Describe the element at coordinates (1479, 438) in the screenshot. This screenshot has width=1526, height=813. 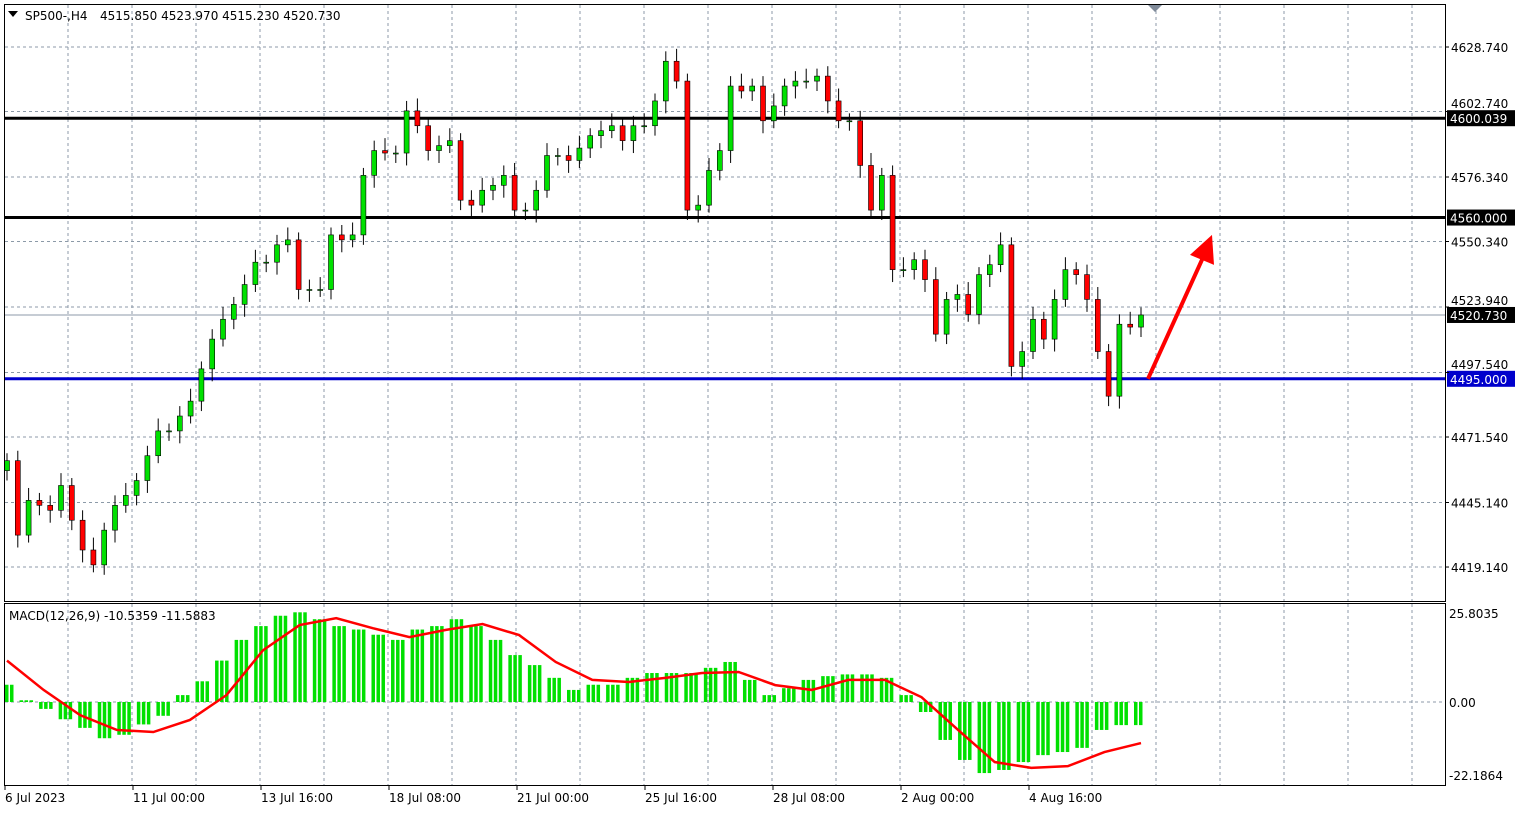
I see `price-tick-label: 4471.540` at that location.